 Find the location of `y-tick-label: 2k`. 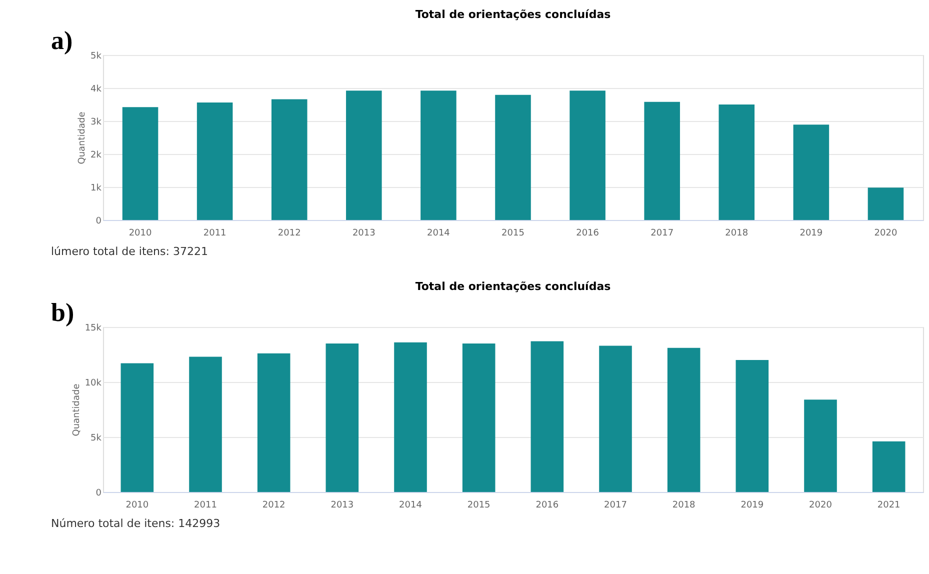

y-tick-label: 2k is located at coordinates (96, 155).